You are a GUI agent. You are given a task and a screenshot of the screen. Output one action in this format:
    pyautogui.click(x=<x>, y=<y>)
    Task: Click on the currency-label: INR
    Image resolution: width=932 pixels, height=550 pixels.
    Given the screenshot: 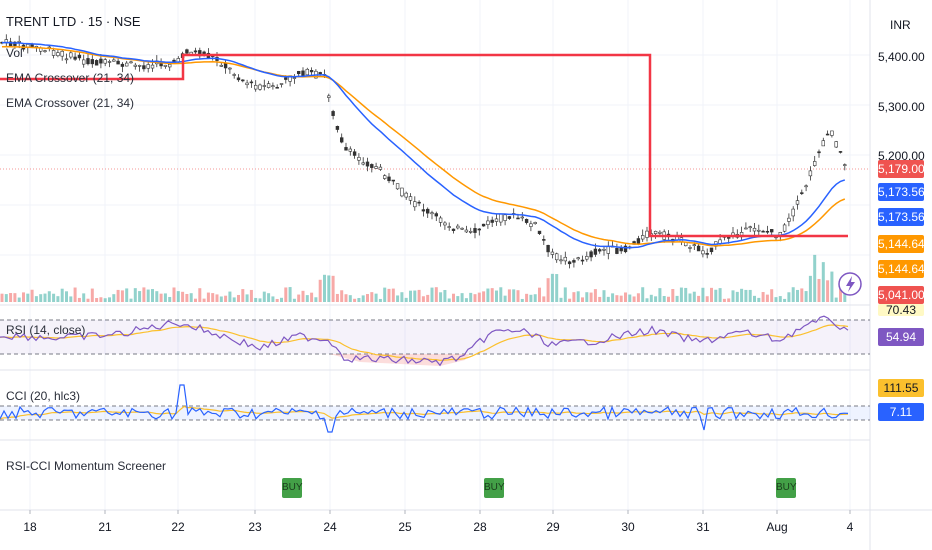 What is the action you would take?
    pyautogui.click(x=900, y=25)
    